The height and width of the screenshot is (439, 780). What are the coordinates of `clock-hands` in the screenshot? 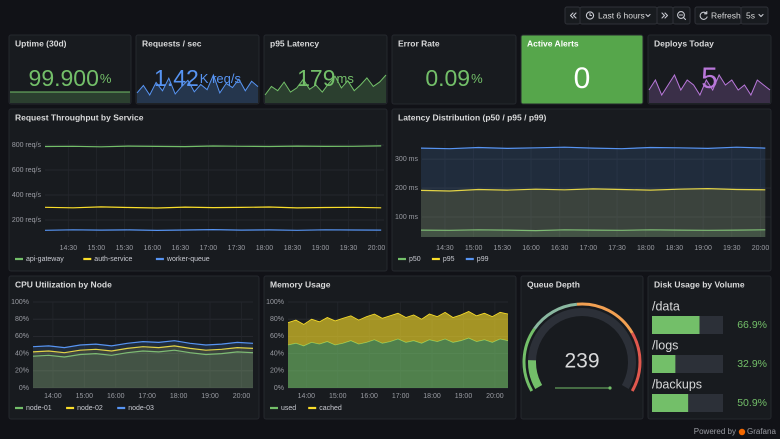 It's located at (591, 14).